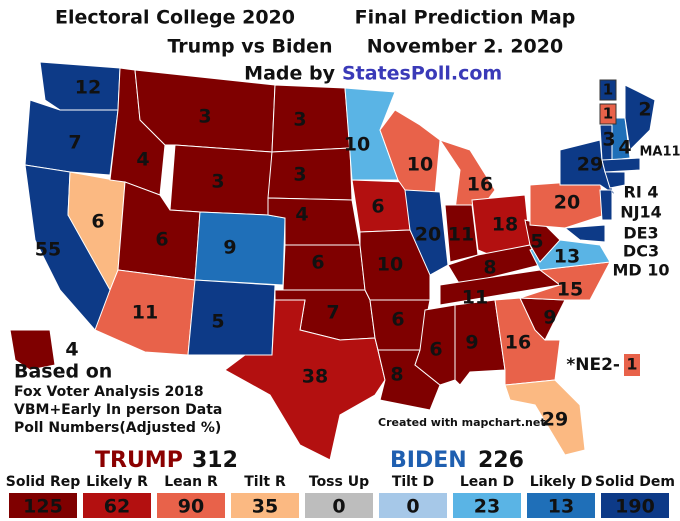 This screenshot has height=521, width=680. Describe the element at coordinates (48, 250) in the screenshot. I see `state-votes: 55` at that location.